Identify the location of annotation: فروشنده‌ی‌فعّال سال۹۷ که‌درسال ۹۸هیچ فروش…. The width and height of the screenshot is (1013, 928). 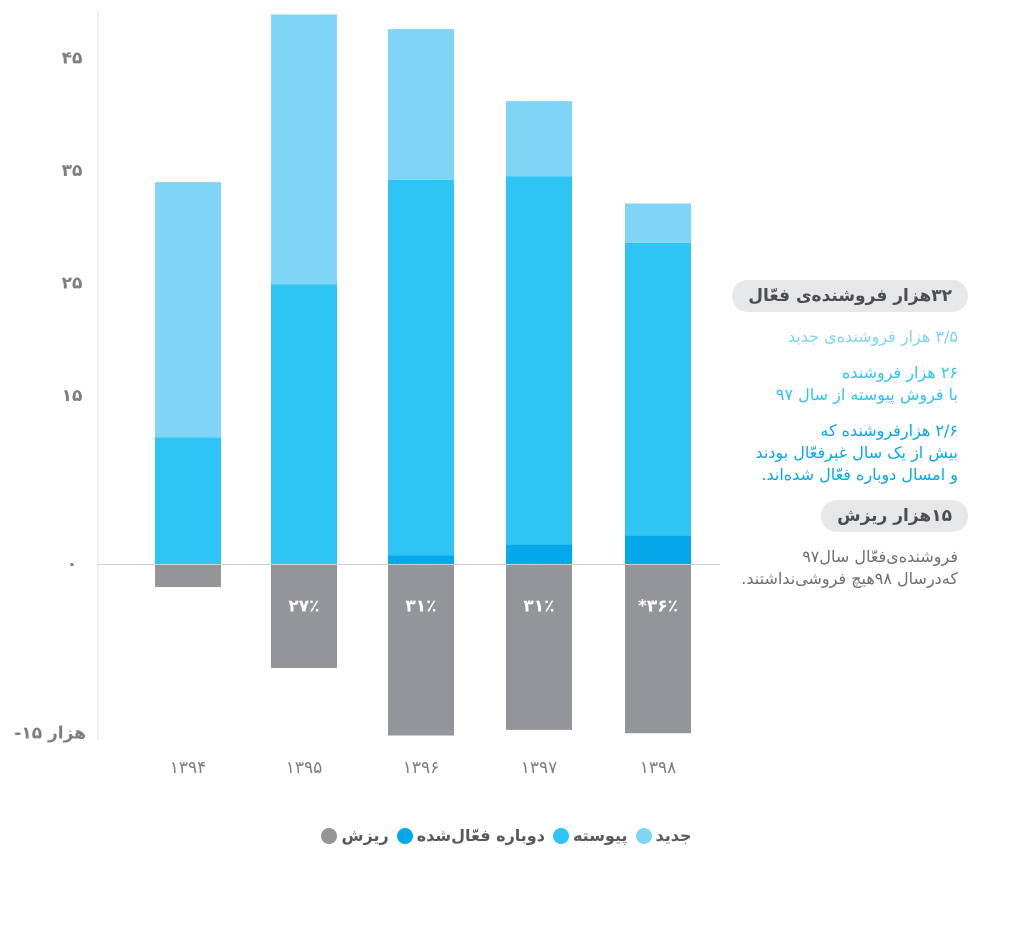
(813, 568).